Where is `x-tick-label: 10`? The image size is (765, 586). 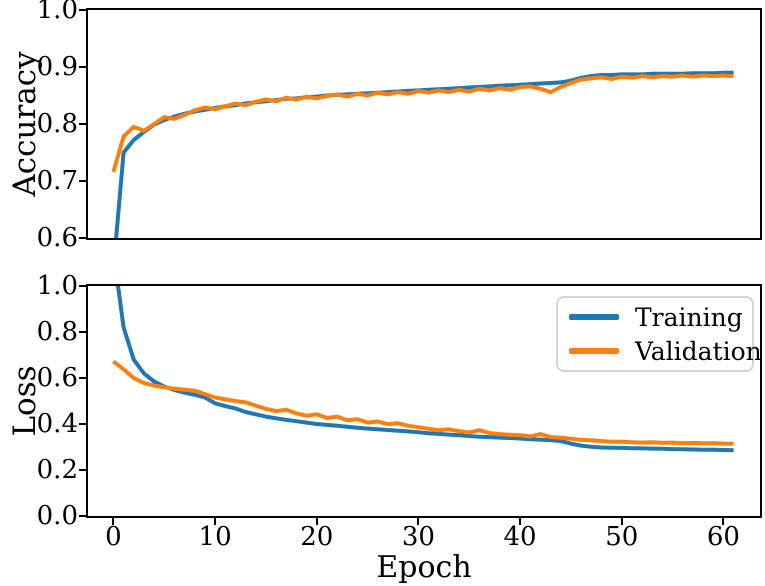
x-tick-label: 10 is located at coordinates (215, 537).